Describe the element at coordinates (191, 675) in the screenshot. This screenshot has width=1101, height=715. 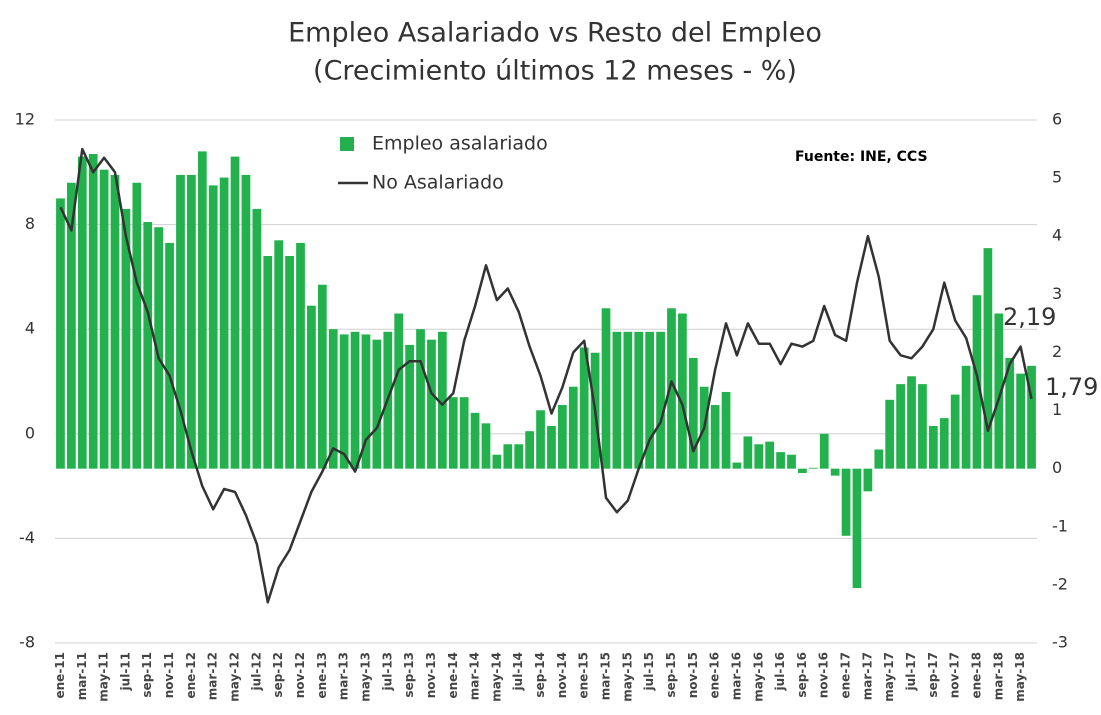
I see `x-tick-label: ene-12` at that location.